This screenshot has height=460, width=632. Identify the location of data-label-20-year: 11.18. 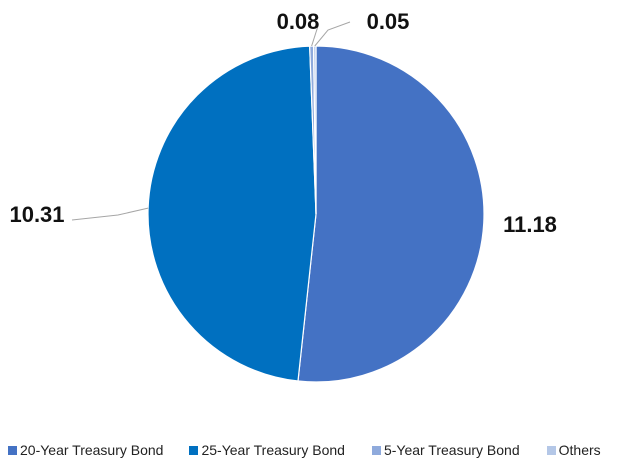
(530, 224).